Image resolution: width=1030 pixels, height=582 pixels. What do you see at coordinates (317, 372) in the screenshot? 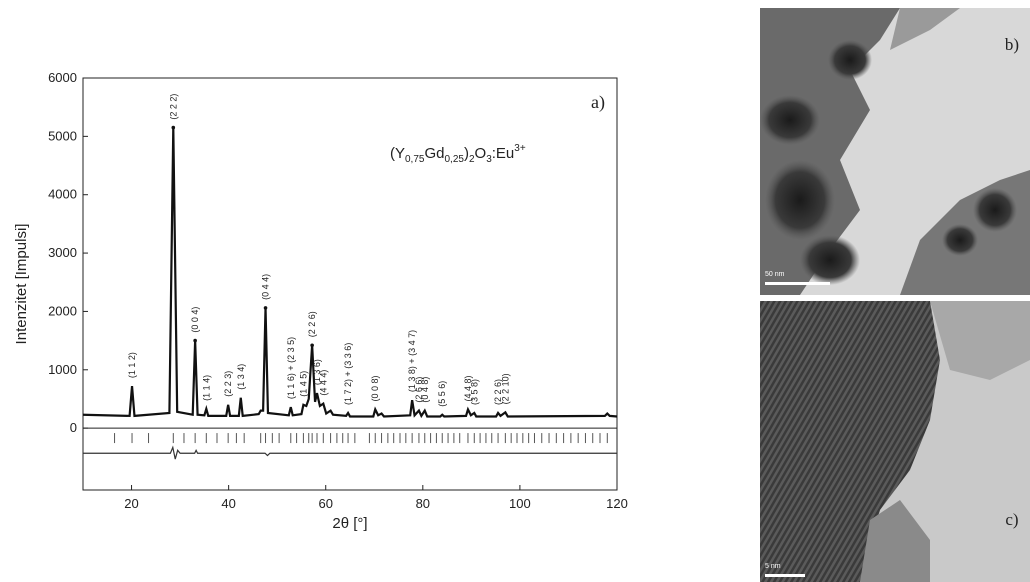
I see `peak-label: (1 3 6)` at bounding box center [317, 372].